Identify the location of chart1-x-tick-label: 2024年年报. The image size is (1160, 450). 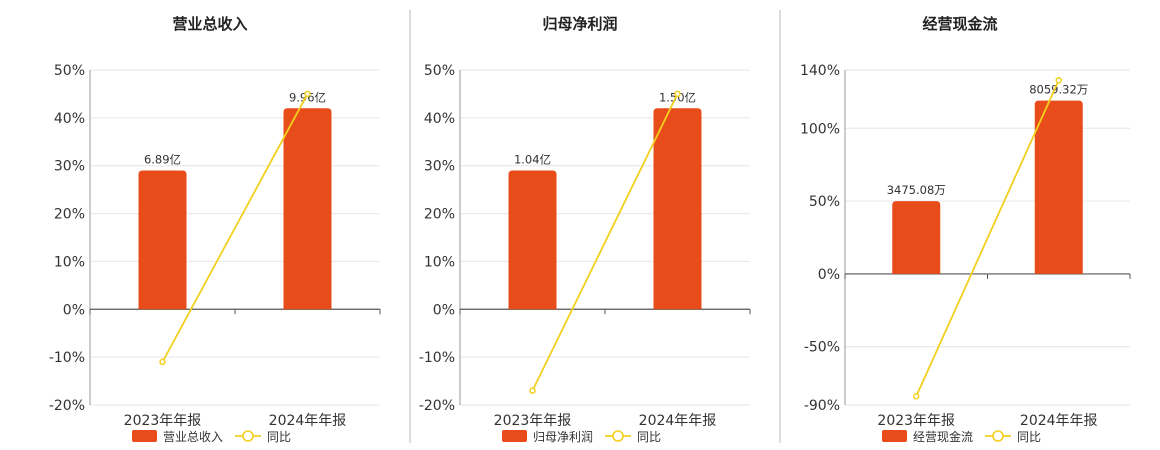
(308, 421).